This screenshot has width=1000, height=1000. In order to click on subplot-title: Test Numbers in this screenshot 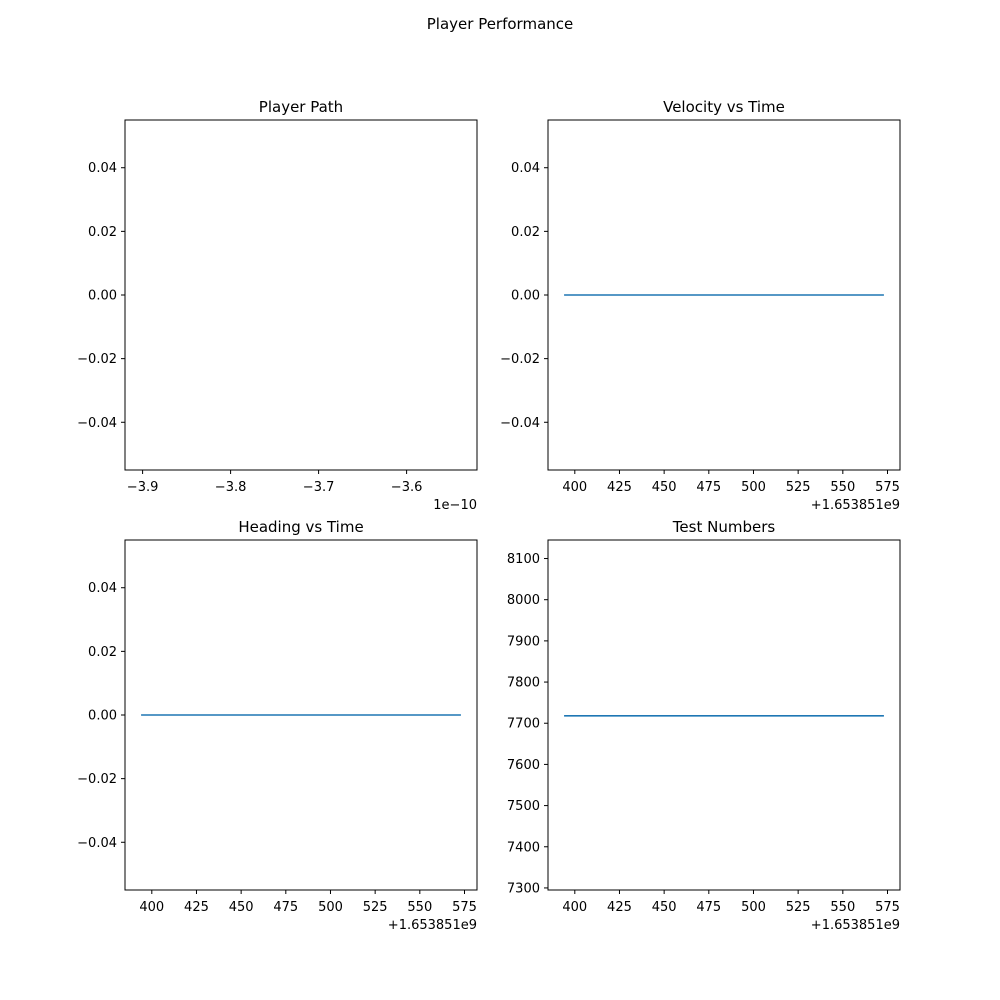, I will do `click(724, 527)`.